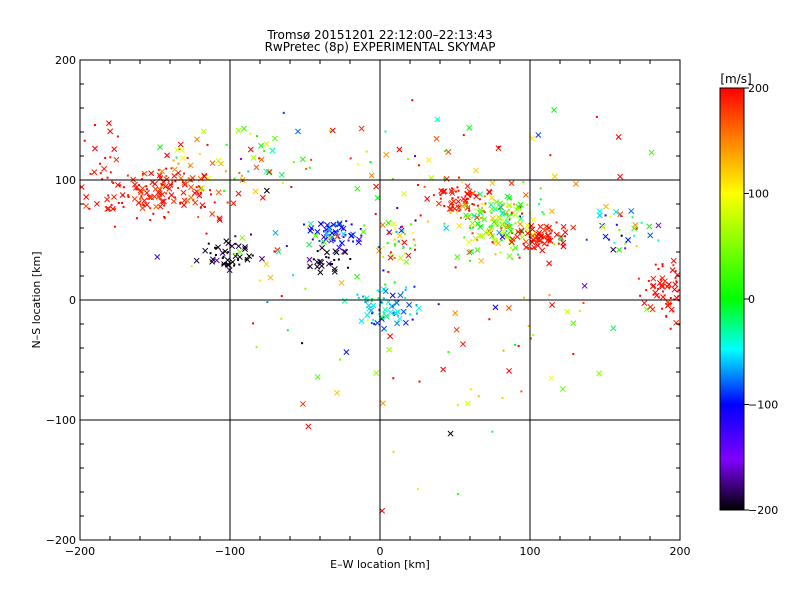 This screenshot has height=600, width=800. I want to click on y-axis-label: N–S location [km], so click(36, 299).